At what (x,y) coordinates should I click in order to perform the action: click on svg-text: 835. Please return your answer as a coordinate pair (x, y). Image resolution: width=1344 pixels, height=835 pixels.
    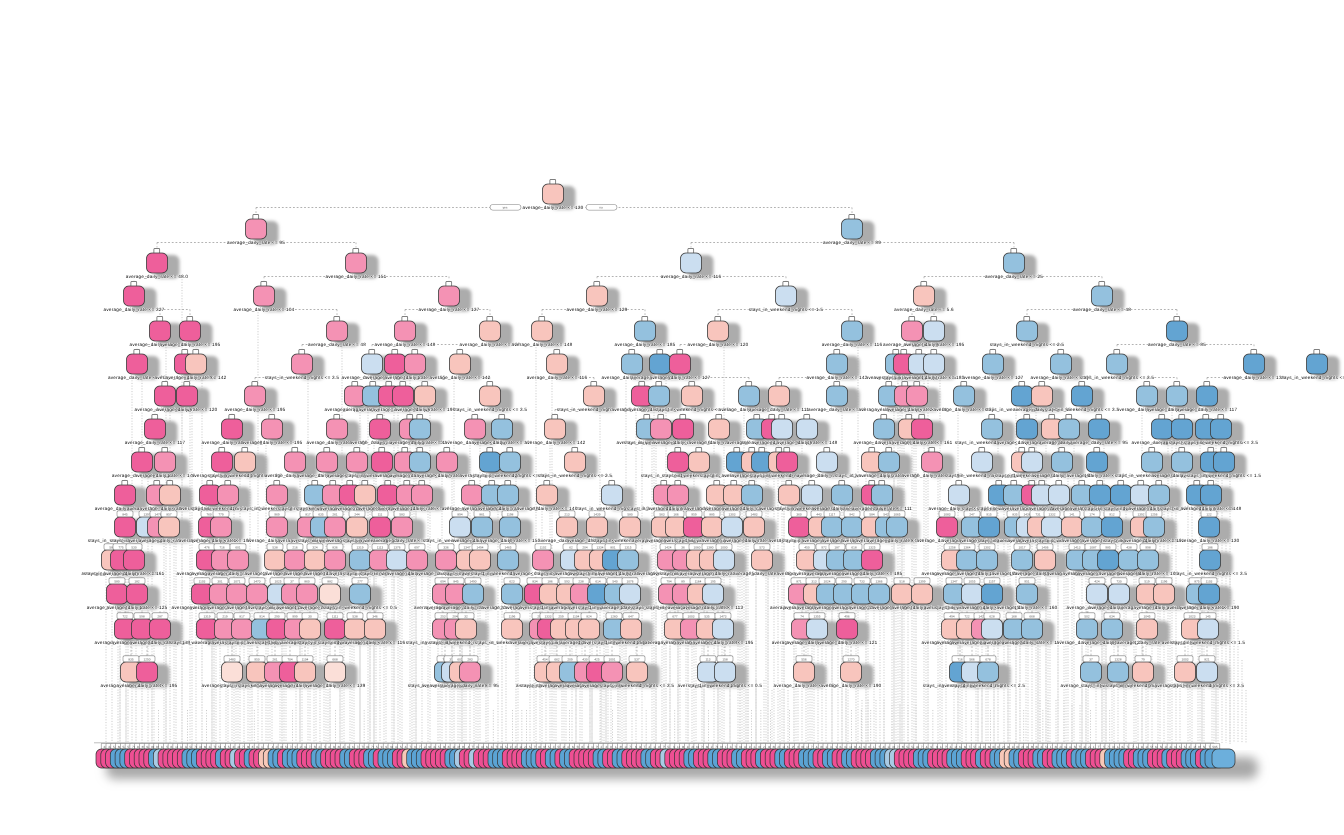
    Looking at the image, I should click on (130, 659).